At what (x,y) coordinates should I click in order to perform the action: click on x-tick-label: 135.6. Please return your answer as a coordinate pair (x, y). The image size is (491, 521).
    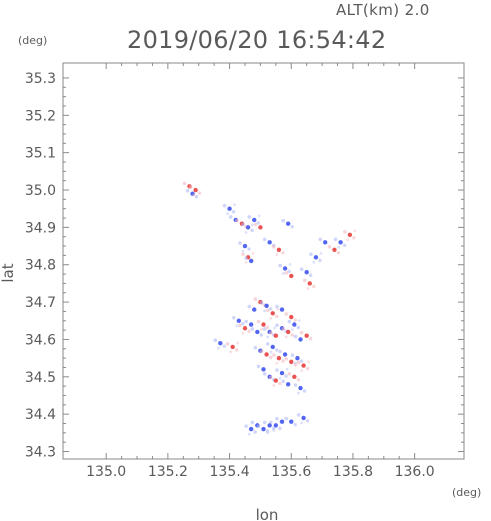
    Looking at the image, I should click on (291, 472).